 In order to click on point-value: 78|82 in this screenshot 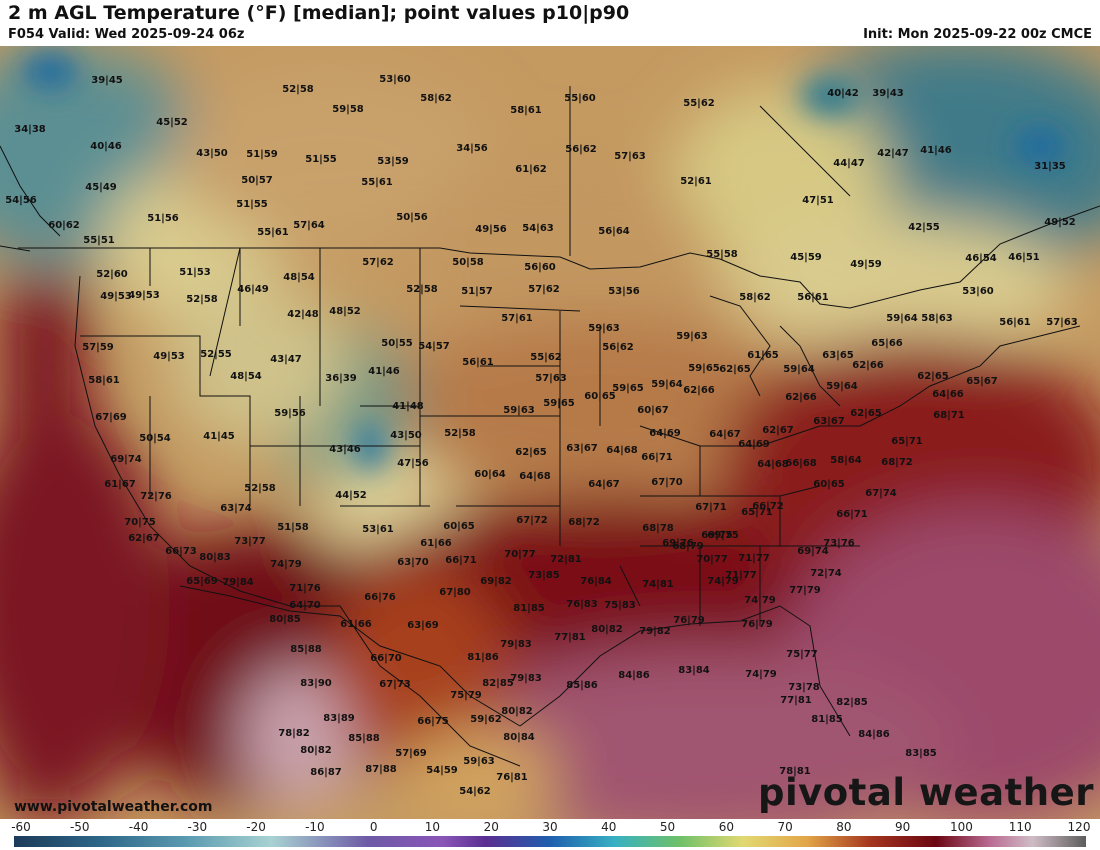, I will do `click(294, 733)`.